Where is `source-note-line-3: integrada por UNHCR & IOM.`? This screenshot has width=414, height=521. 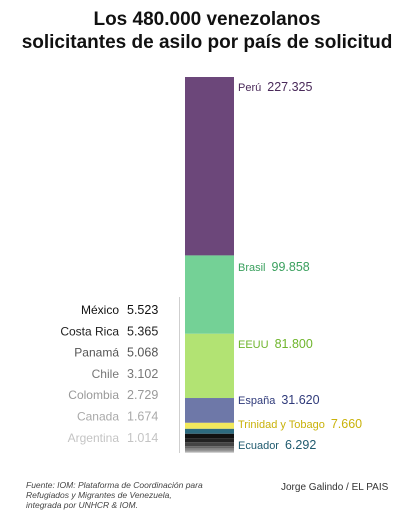 source-note-line-3: integrada por UNHCR & IOM. is located at coordinates (82, 505).